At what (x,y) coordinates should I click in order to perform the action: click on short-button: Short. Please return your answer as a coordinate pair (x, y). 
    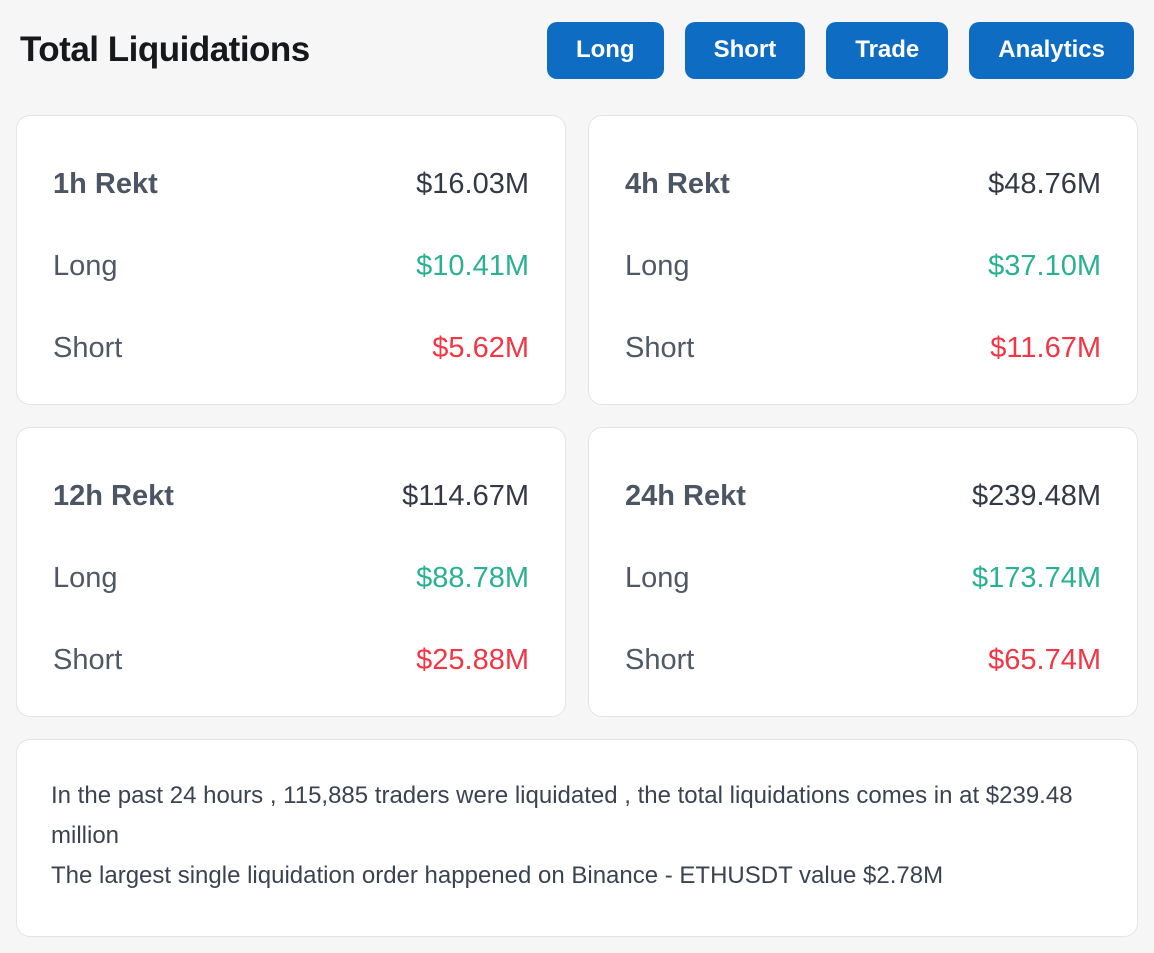
    Looking at the image, I should click on (745, 50).